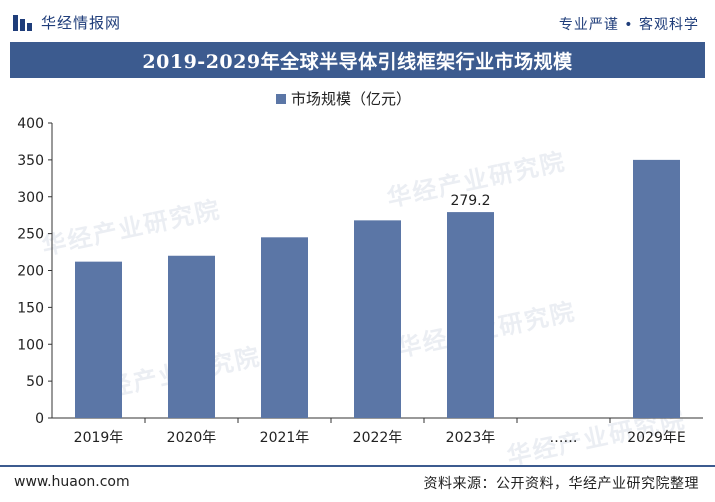 Image resolution: width=715 pixels, height=502 pixels. Describe the element at coordinates (30, 272) in the screenshot. I see `y-tick-label: 200` at that location.